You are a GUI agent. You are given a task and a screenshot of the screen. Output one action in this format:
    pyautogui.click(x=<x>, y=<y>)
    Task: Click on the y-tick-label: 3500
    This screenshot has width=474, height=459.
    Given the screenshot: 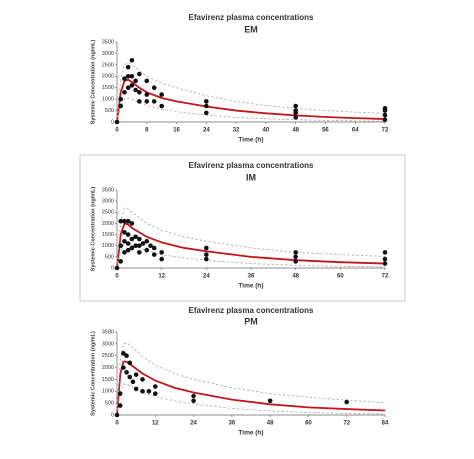 What is the action you would take?
    pyautogui.click(x=108, y=190)
    